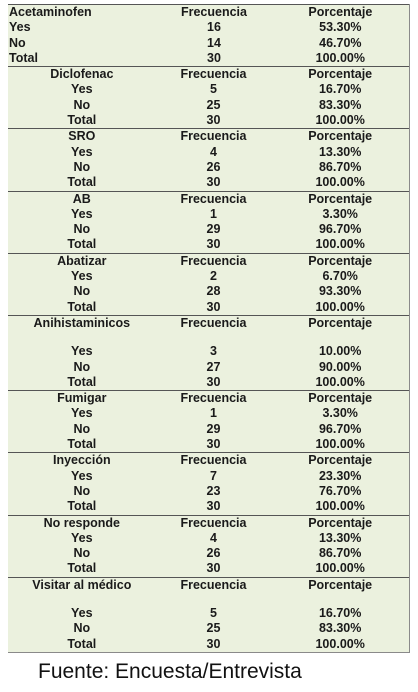  I want to click on section-header-row: No responde Frecuencia Porcentaje, so click(208, 523).